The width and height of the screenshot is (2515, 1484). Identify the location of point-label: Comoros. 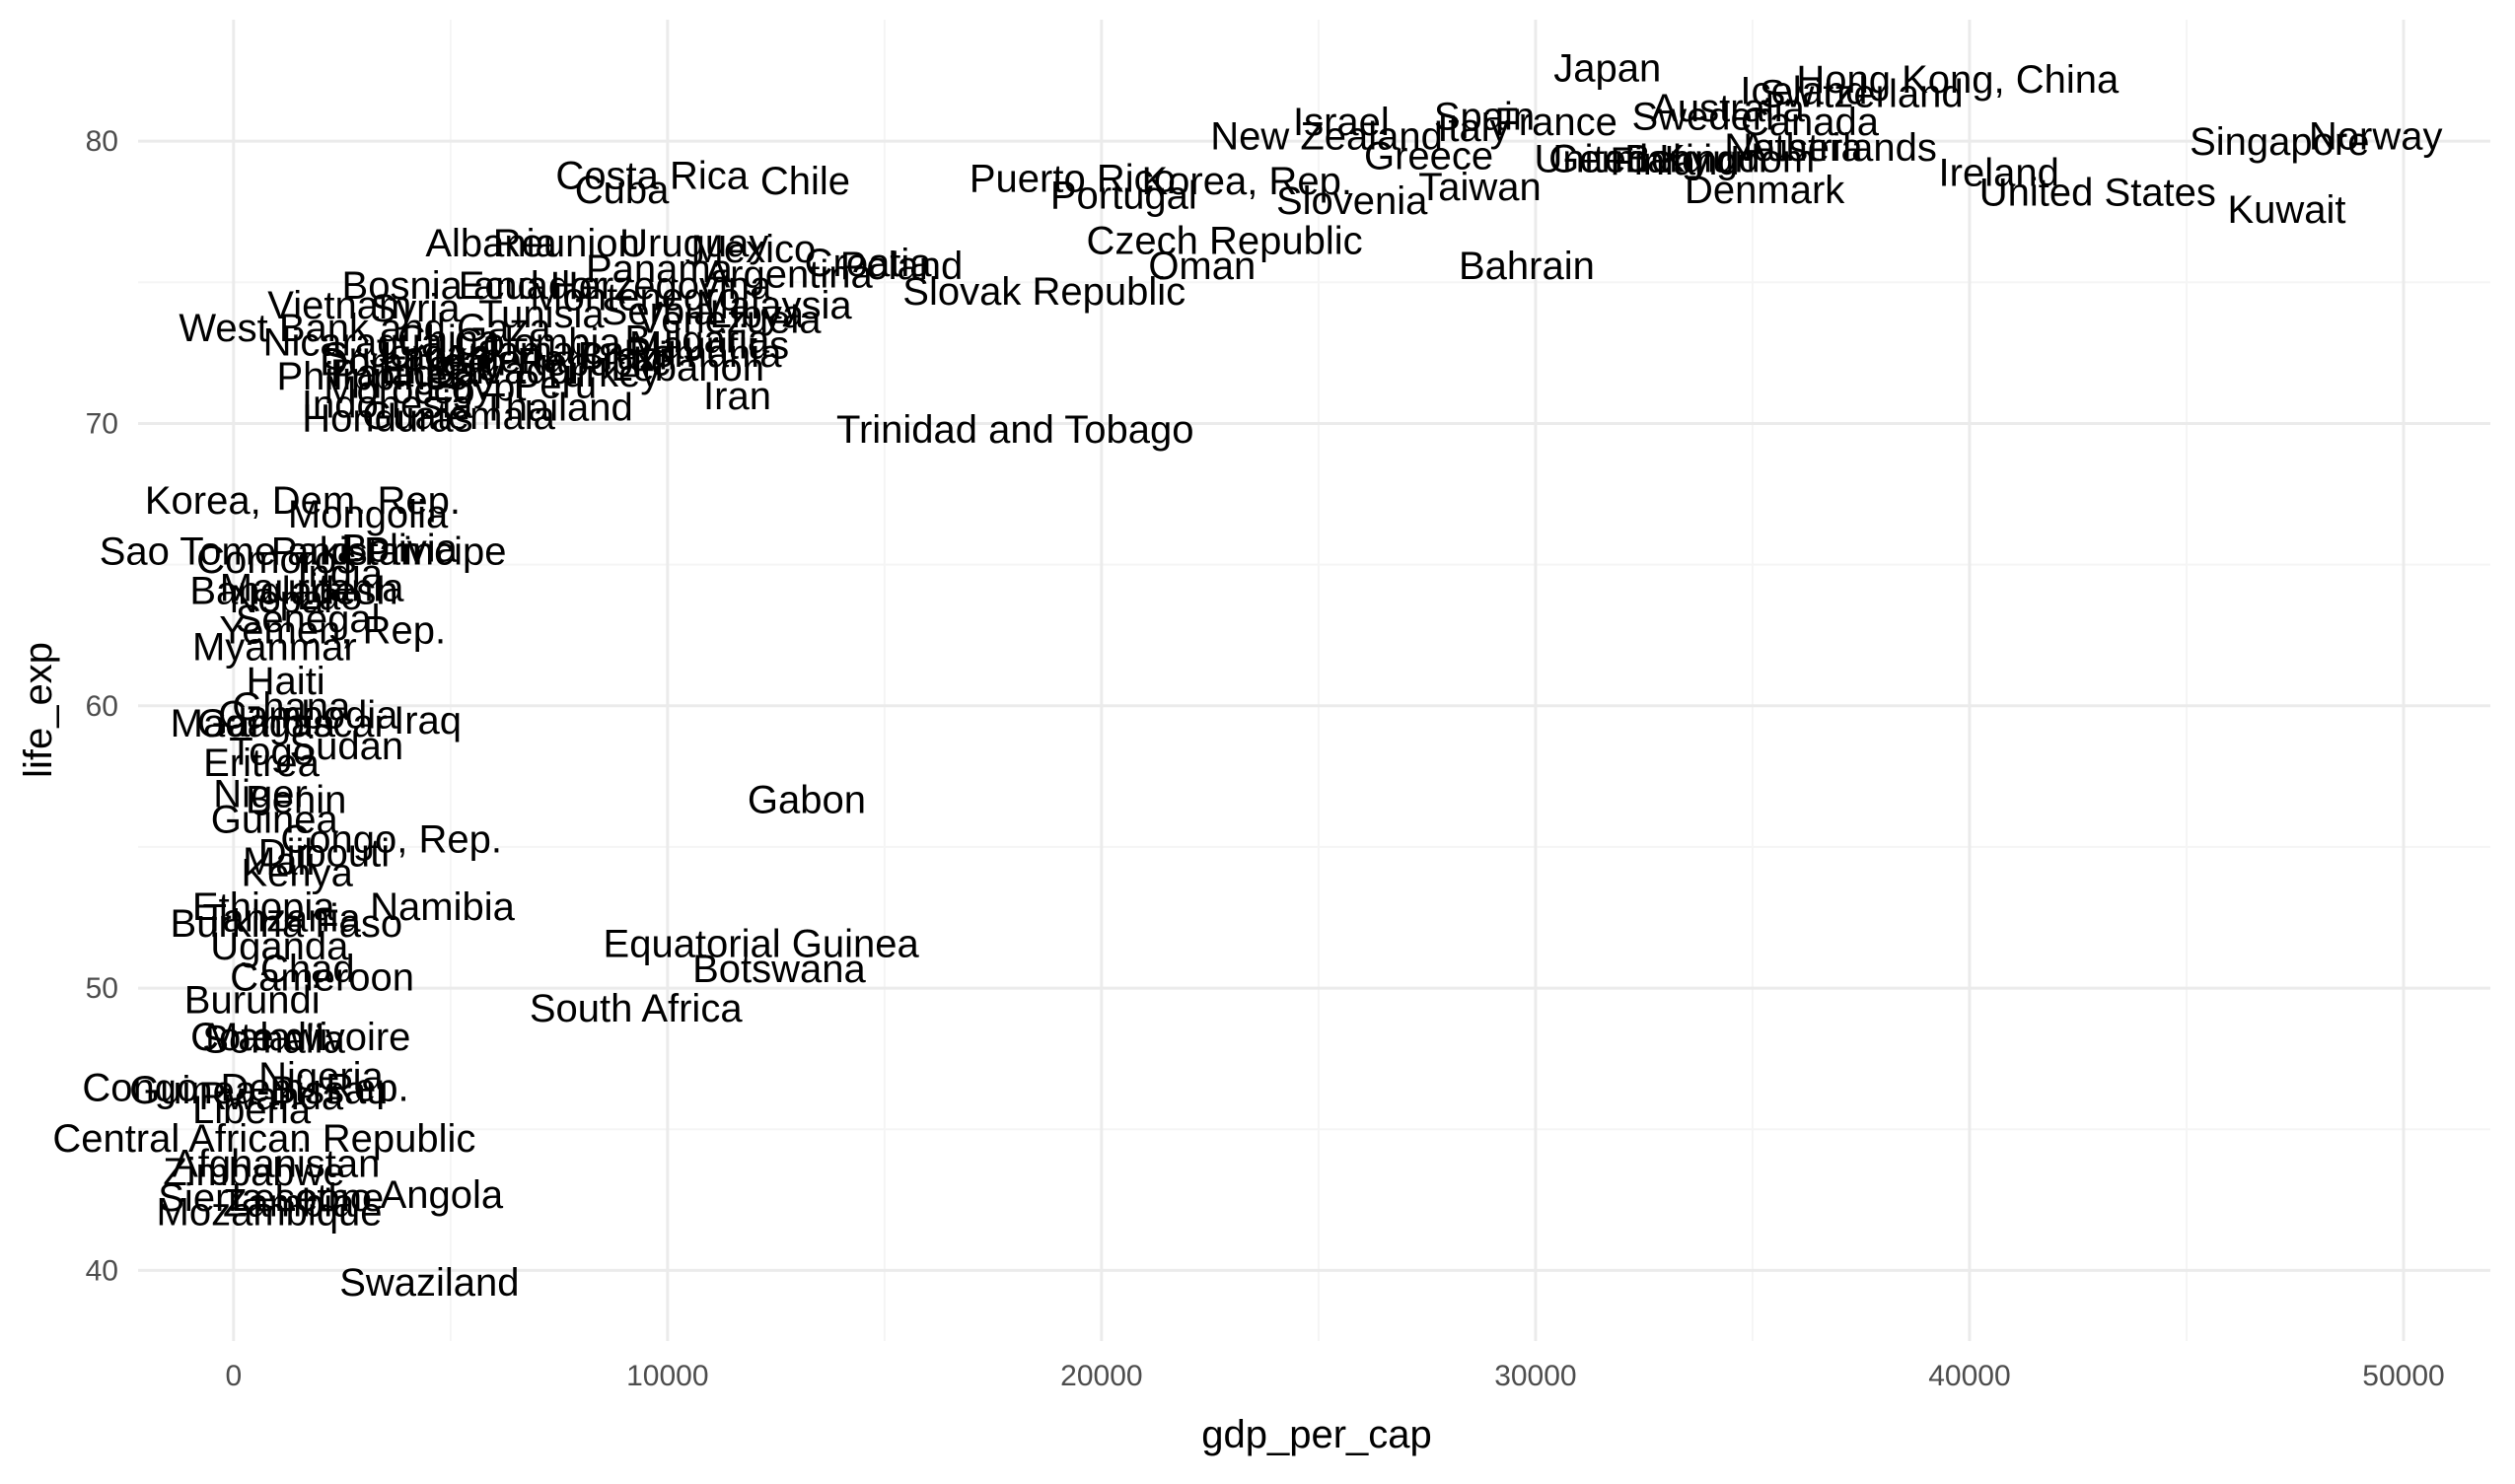
(276, 560).